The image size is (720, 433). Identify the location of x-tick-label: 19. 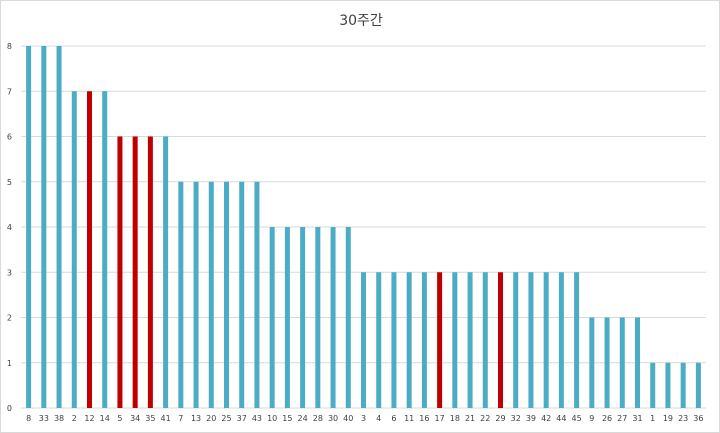
(668, 418).